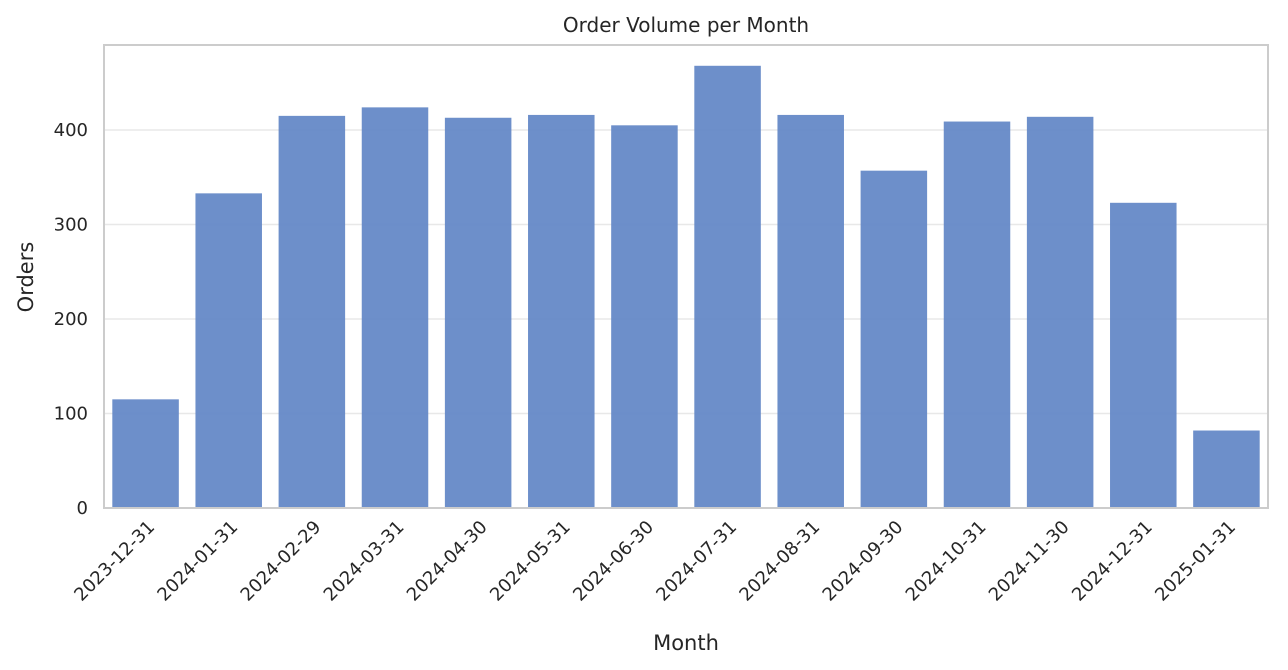 This screenshot has width=1288, height=670. I want to click on chart-title: Order Volume per Month, so click(686, 25).